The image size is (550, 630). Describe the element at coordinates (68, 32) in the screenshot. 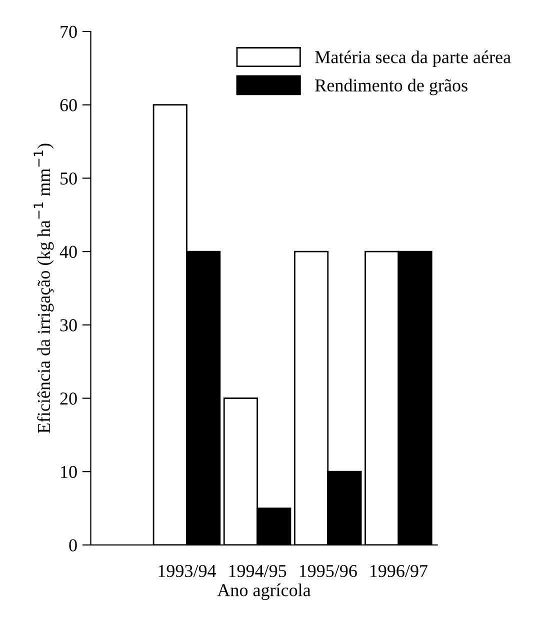

I see `y-tick-label: 70` at that location.